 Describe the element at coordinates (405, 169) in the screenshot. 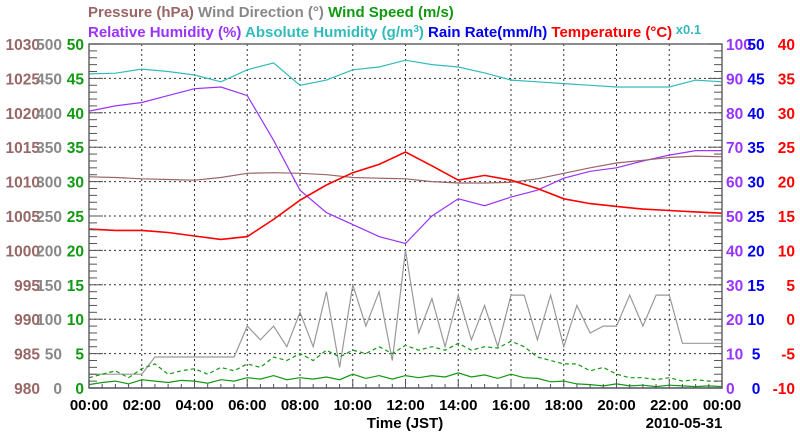

I see `series-pressure` at that location.